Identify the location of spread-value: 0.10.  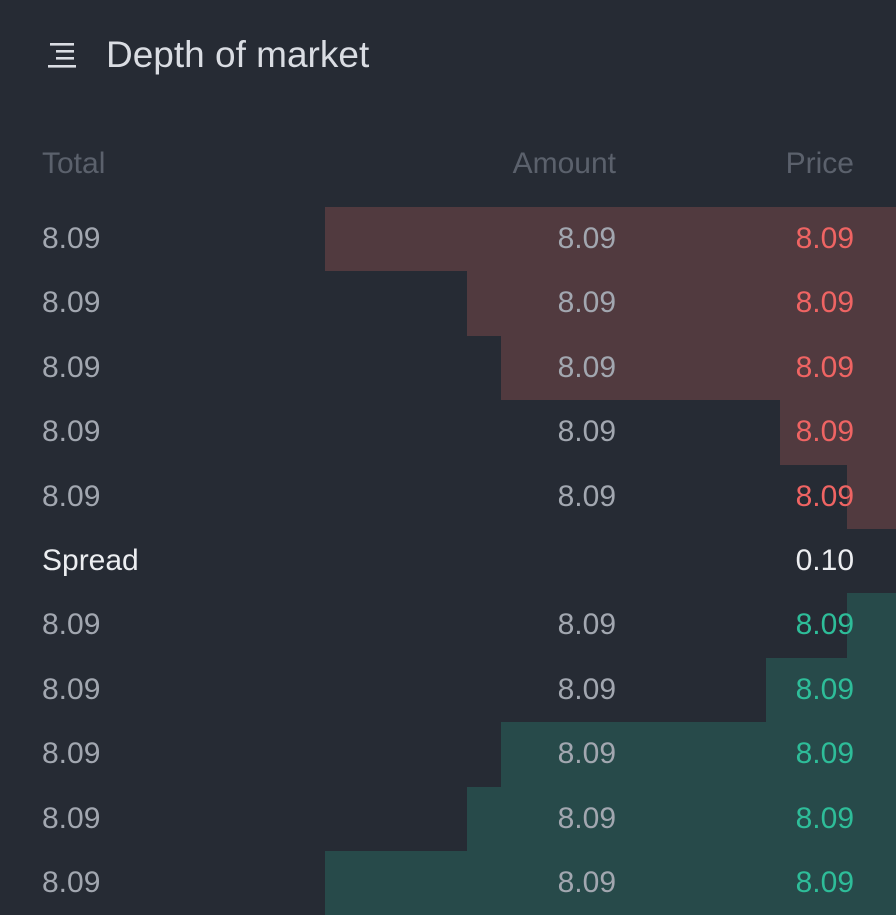
(824, 560).